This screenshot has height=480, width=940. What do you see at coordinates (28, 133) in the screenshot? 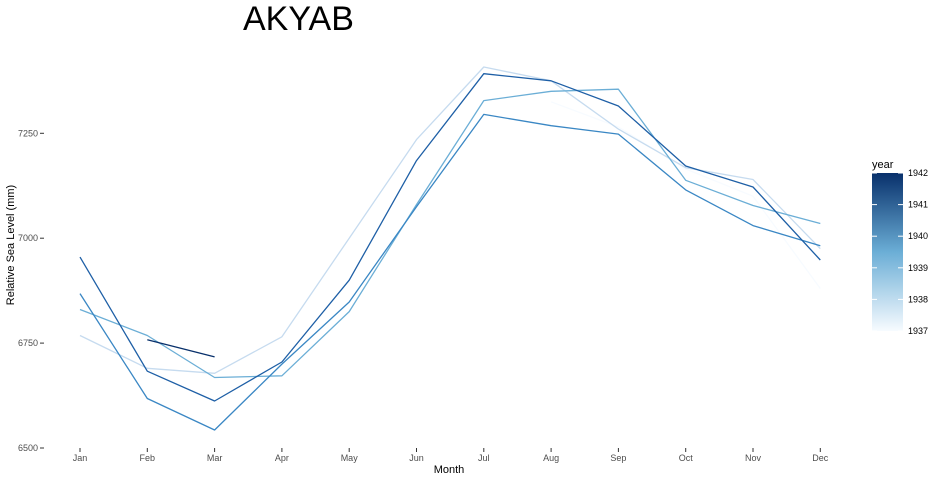
I see `y-tick-label: 7250` at bounding box center [28, 133].